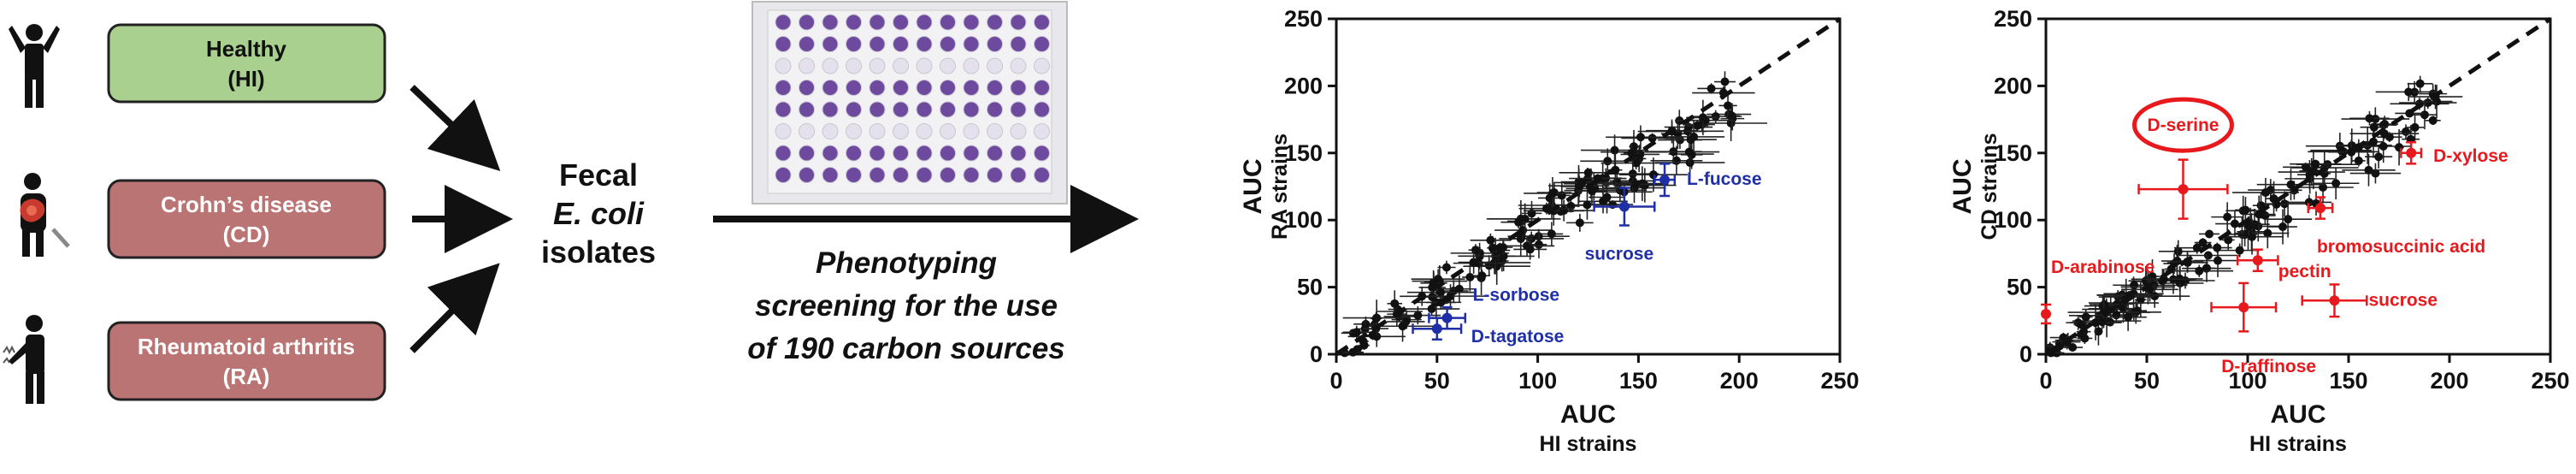 This screenshot has width=2576, height=474. Describe the element at coordinates (2103, 267) in the screenshot. I see `point-label: D-arabinose` at that location.